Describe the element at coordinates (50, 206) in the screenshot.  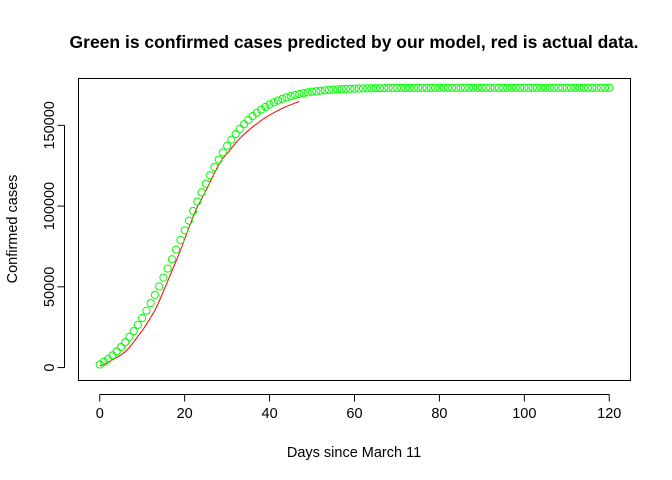
I see `y-tick-label: 100000` at that location.